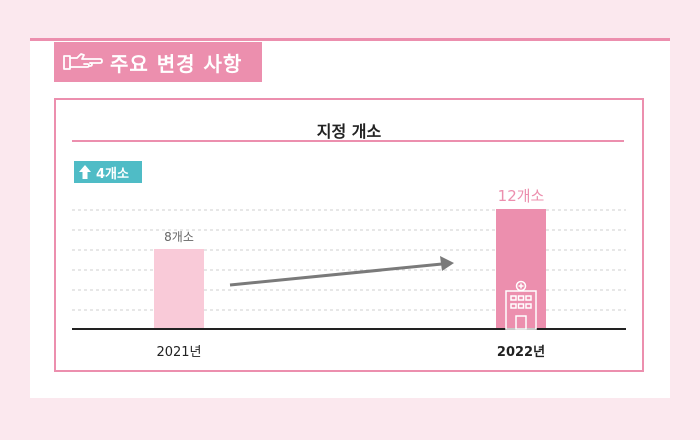 This screenshot has height=440, width=700. I want to click on trend-arrow-head, so click(447, 263).